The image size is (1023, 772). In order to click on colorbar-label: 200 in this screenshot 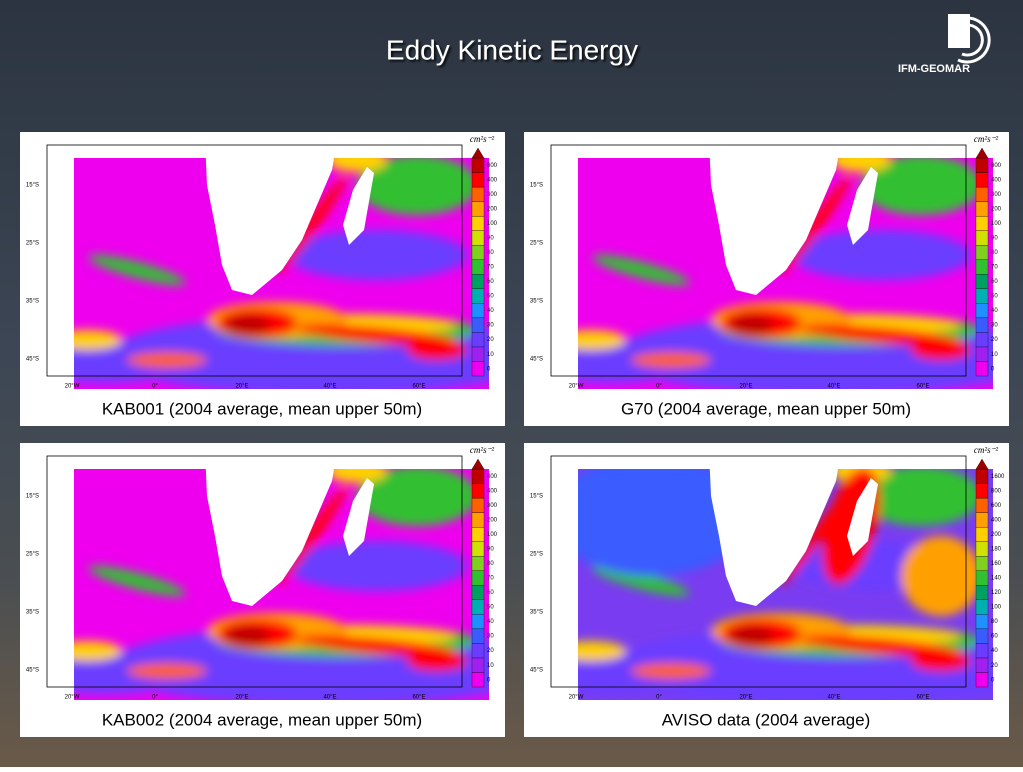, I will do `click(492, 209)`.